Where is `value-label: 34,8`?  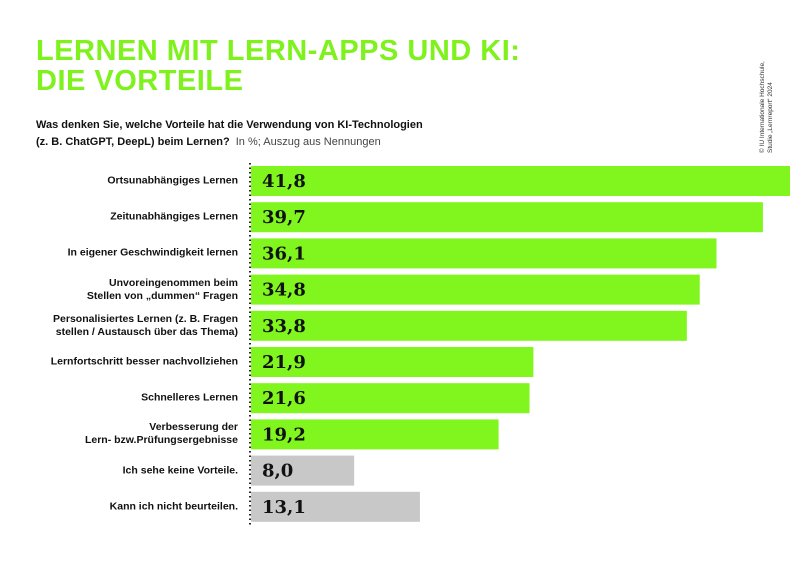 value-label: 34,8 is located at coordinates (284, 290).